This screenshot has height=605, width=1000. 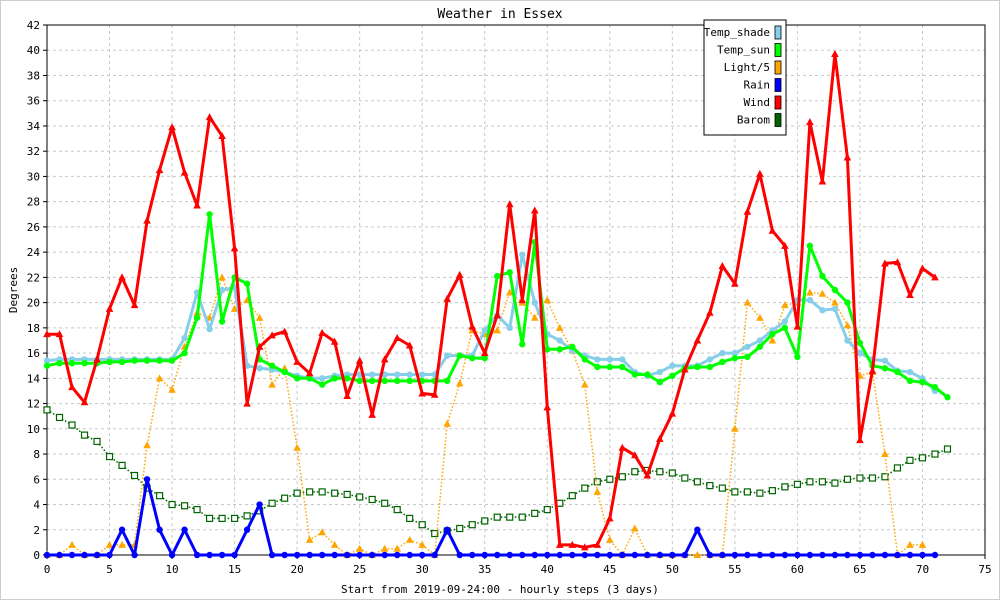 What do you see at coordinates (109, 569) in the screenshot?
I see `x-tick-label: 5` at bounding box center [109, 569].